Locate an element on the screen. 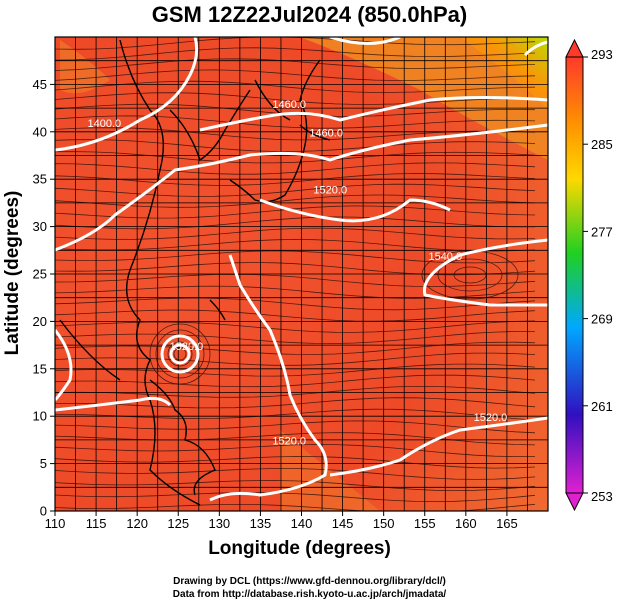 This screenshot has height=605, width=619. contour-label: 1400.0 is located at coordinates (104, 124).